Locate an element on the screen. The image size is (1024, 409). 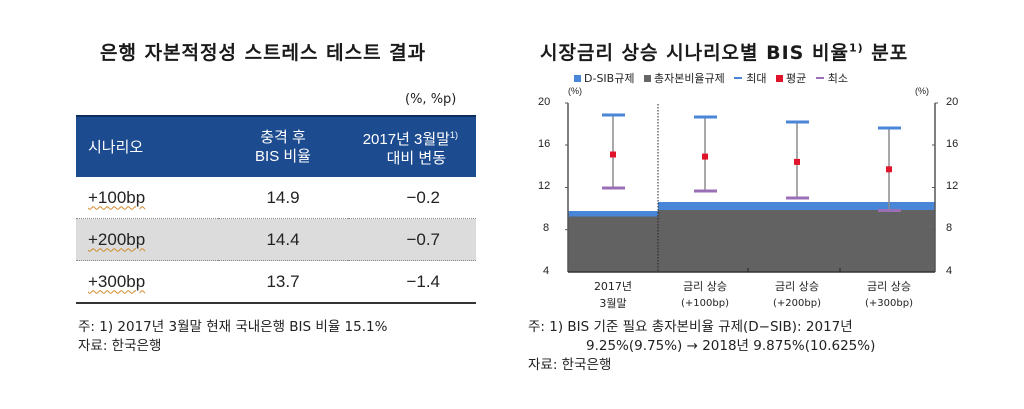
legend-label: 최소 is located at coordinates (838, 78).